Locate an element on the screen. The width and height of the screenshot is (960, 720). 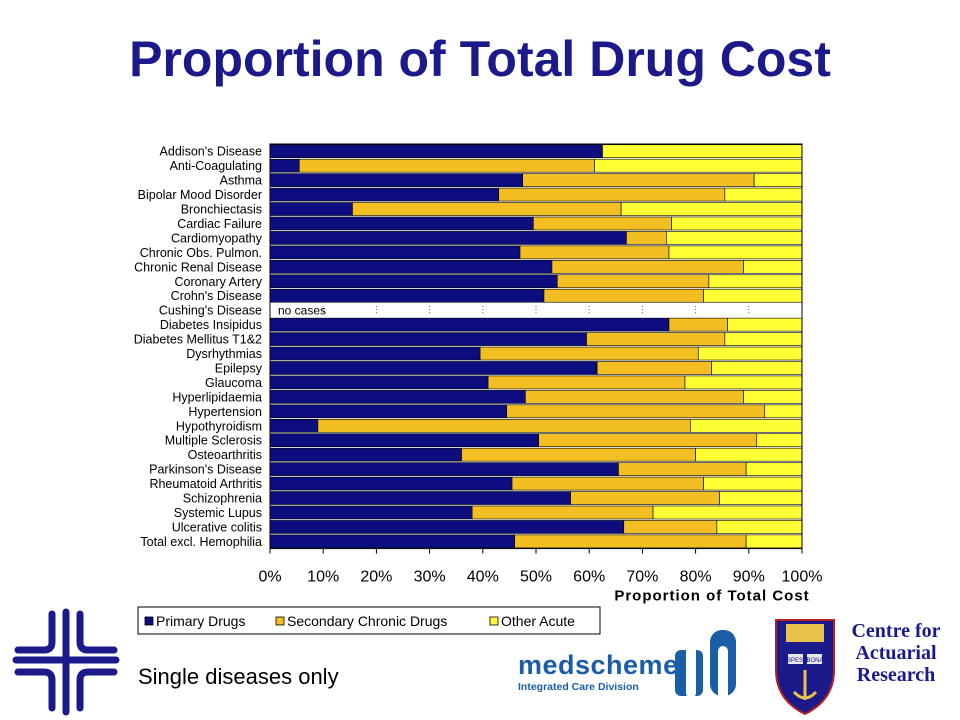
category-label: Addison's Disease is located at coordinates (211, 152).